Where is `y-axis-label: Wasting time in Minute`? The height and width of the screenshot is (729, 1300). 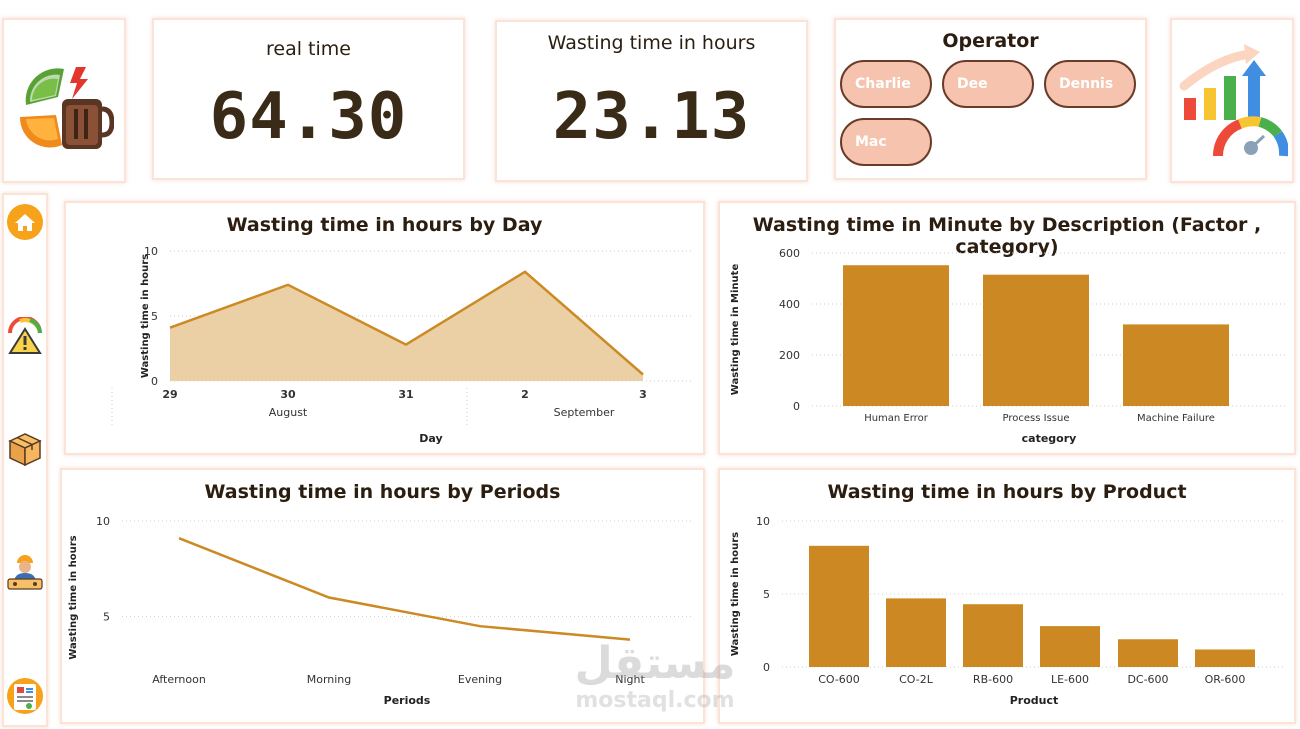 y-axis-label: Wasting time in Minute is located at coordinates (735, 330).